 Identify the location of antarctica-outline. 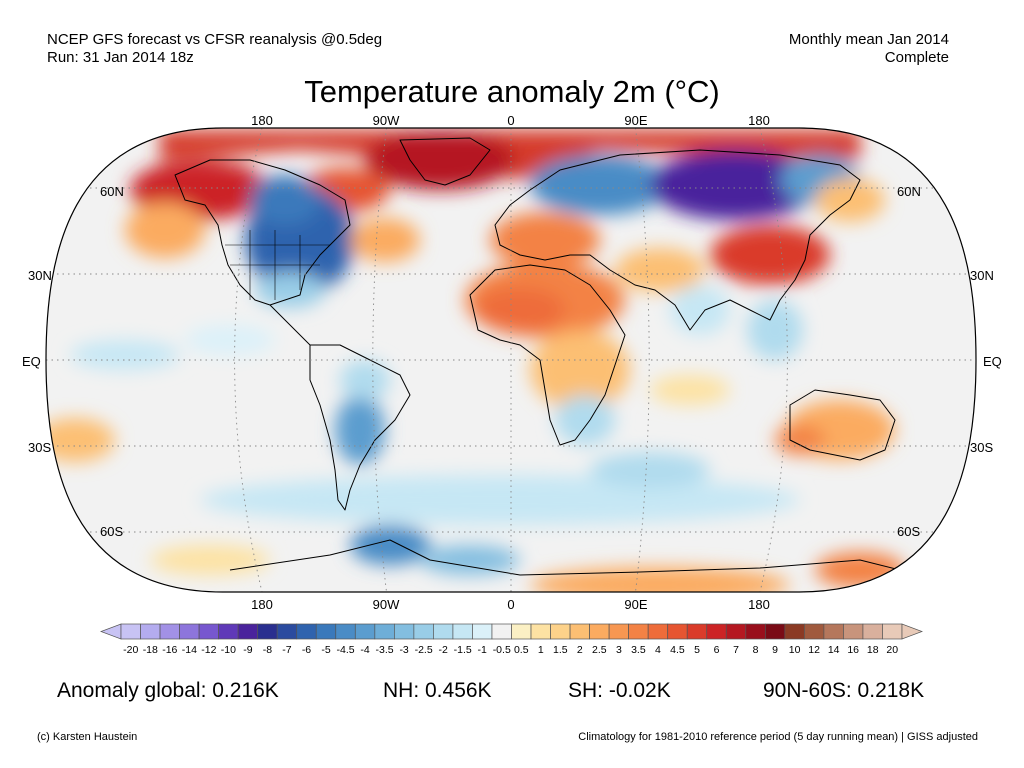
(565, 557).